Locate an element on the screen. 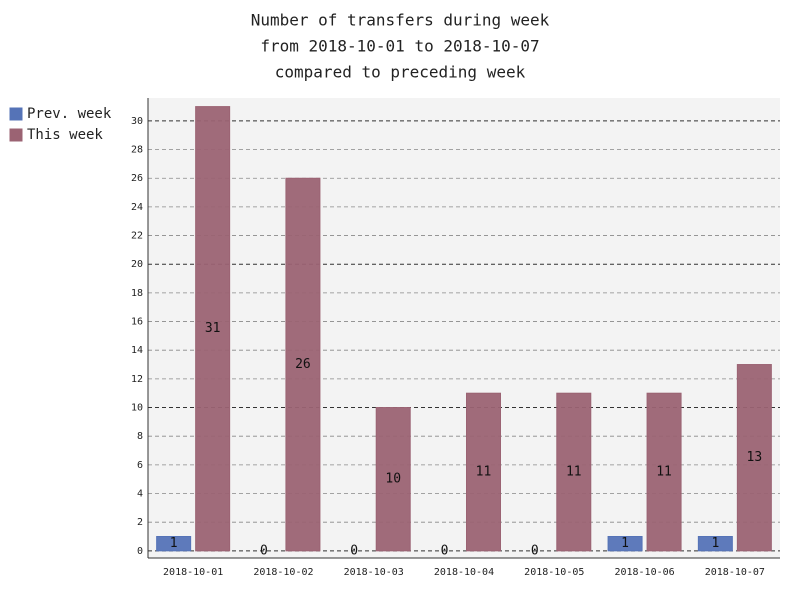 Image resolution: width=800 pixels, height=600 pixels. value-label: 31 is located at coordinates (213, 328).